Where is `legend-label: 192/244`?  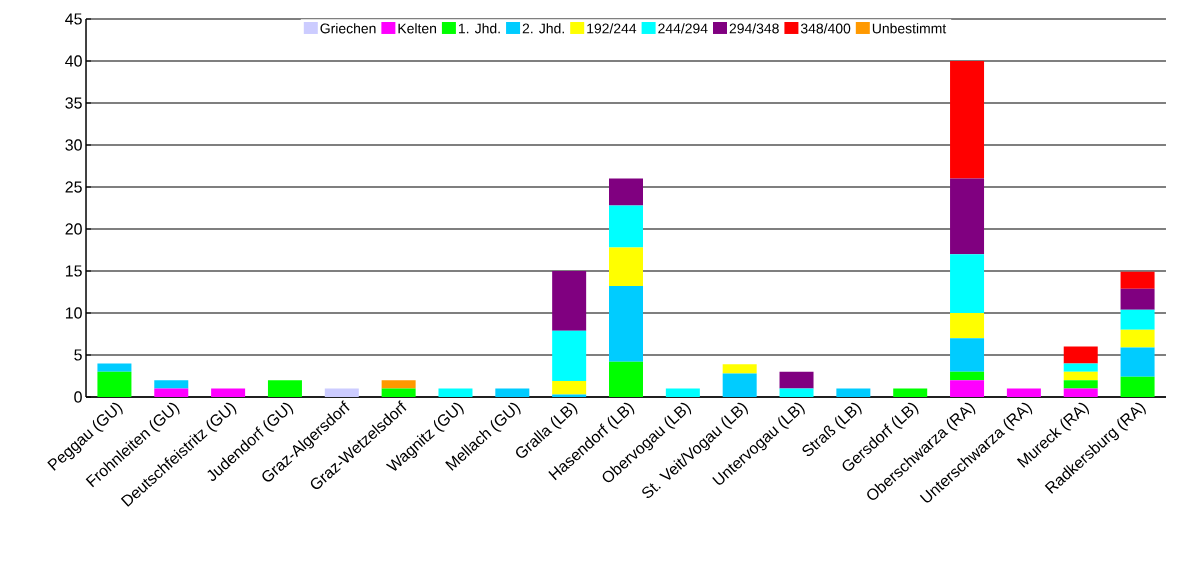 legend-label: 192/244 is located at coordinates (612, 28).